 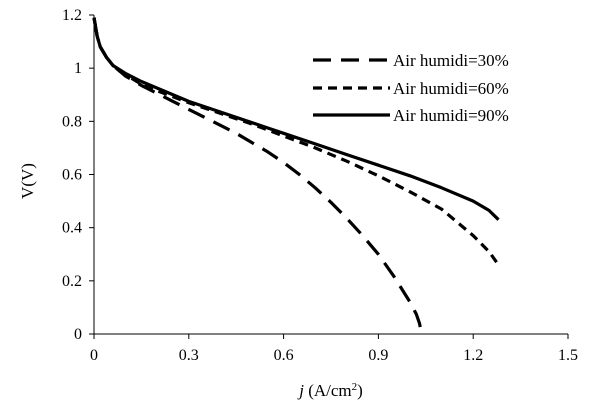 I want to click on y-tick-label: 1.2, so click(x=72, y=15).